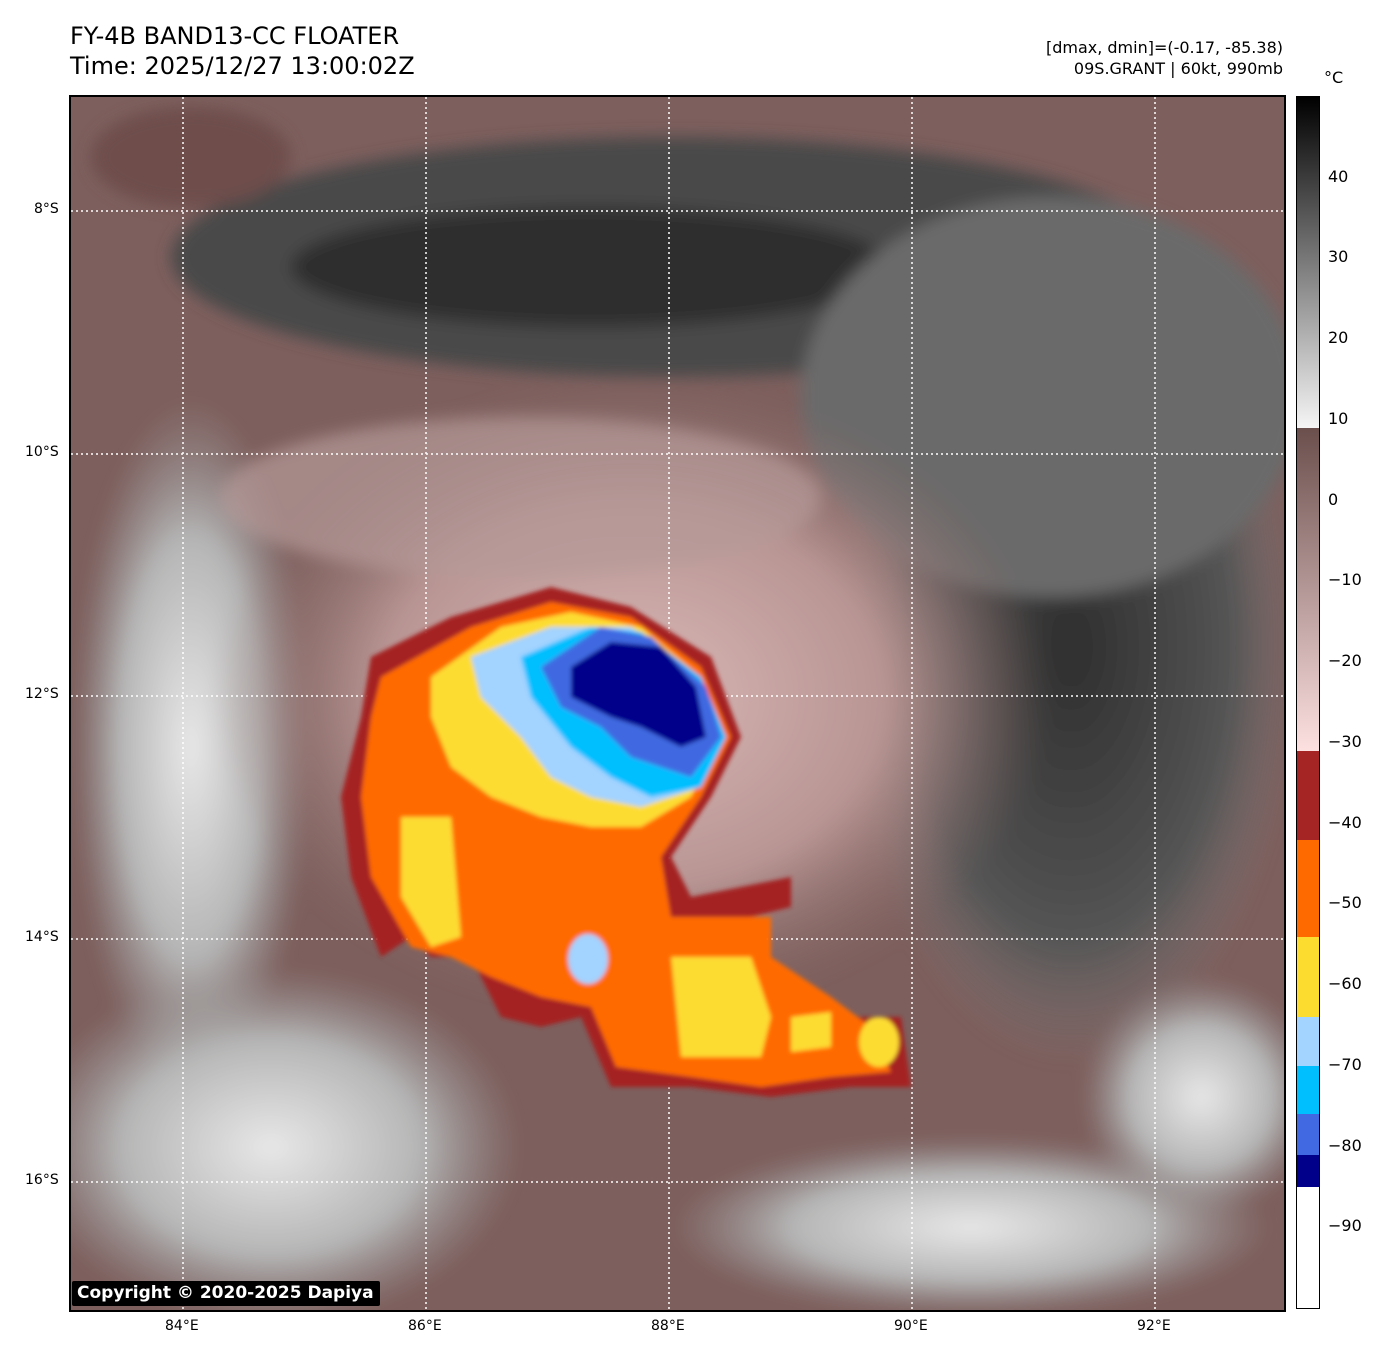  Describe the element at coordinates (1345, 903) in the screenshot. I see `colorbar-tick: −50` at that location.